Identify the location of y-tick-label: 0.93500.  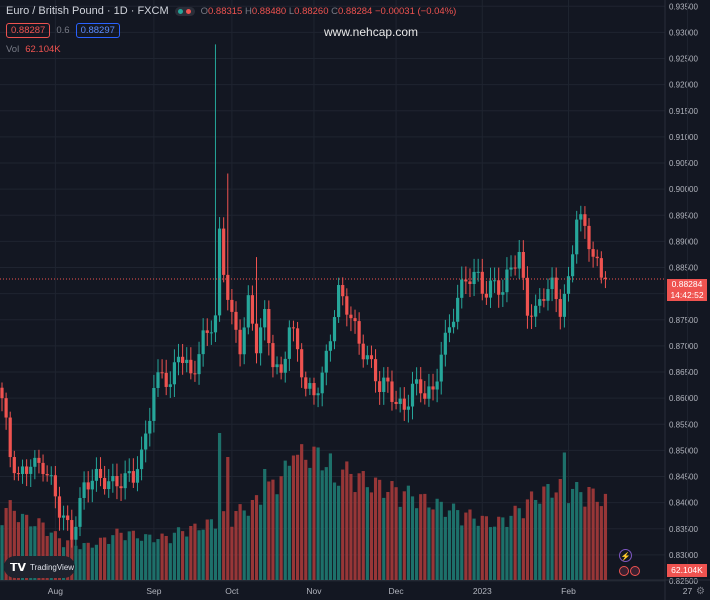
(683, 6).